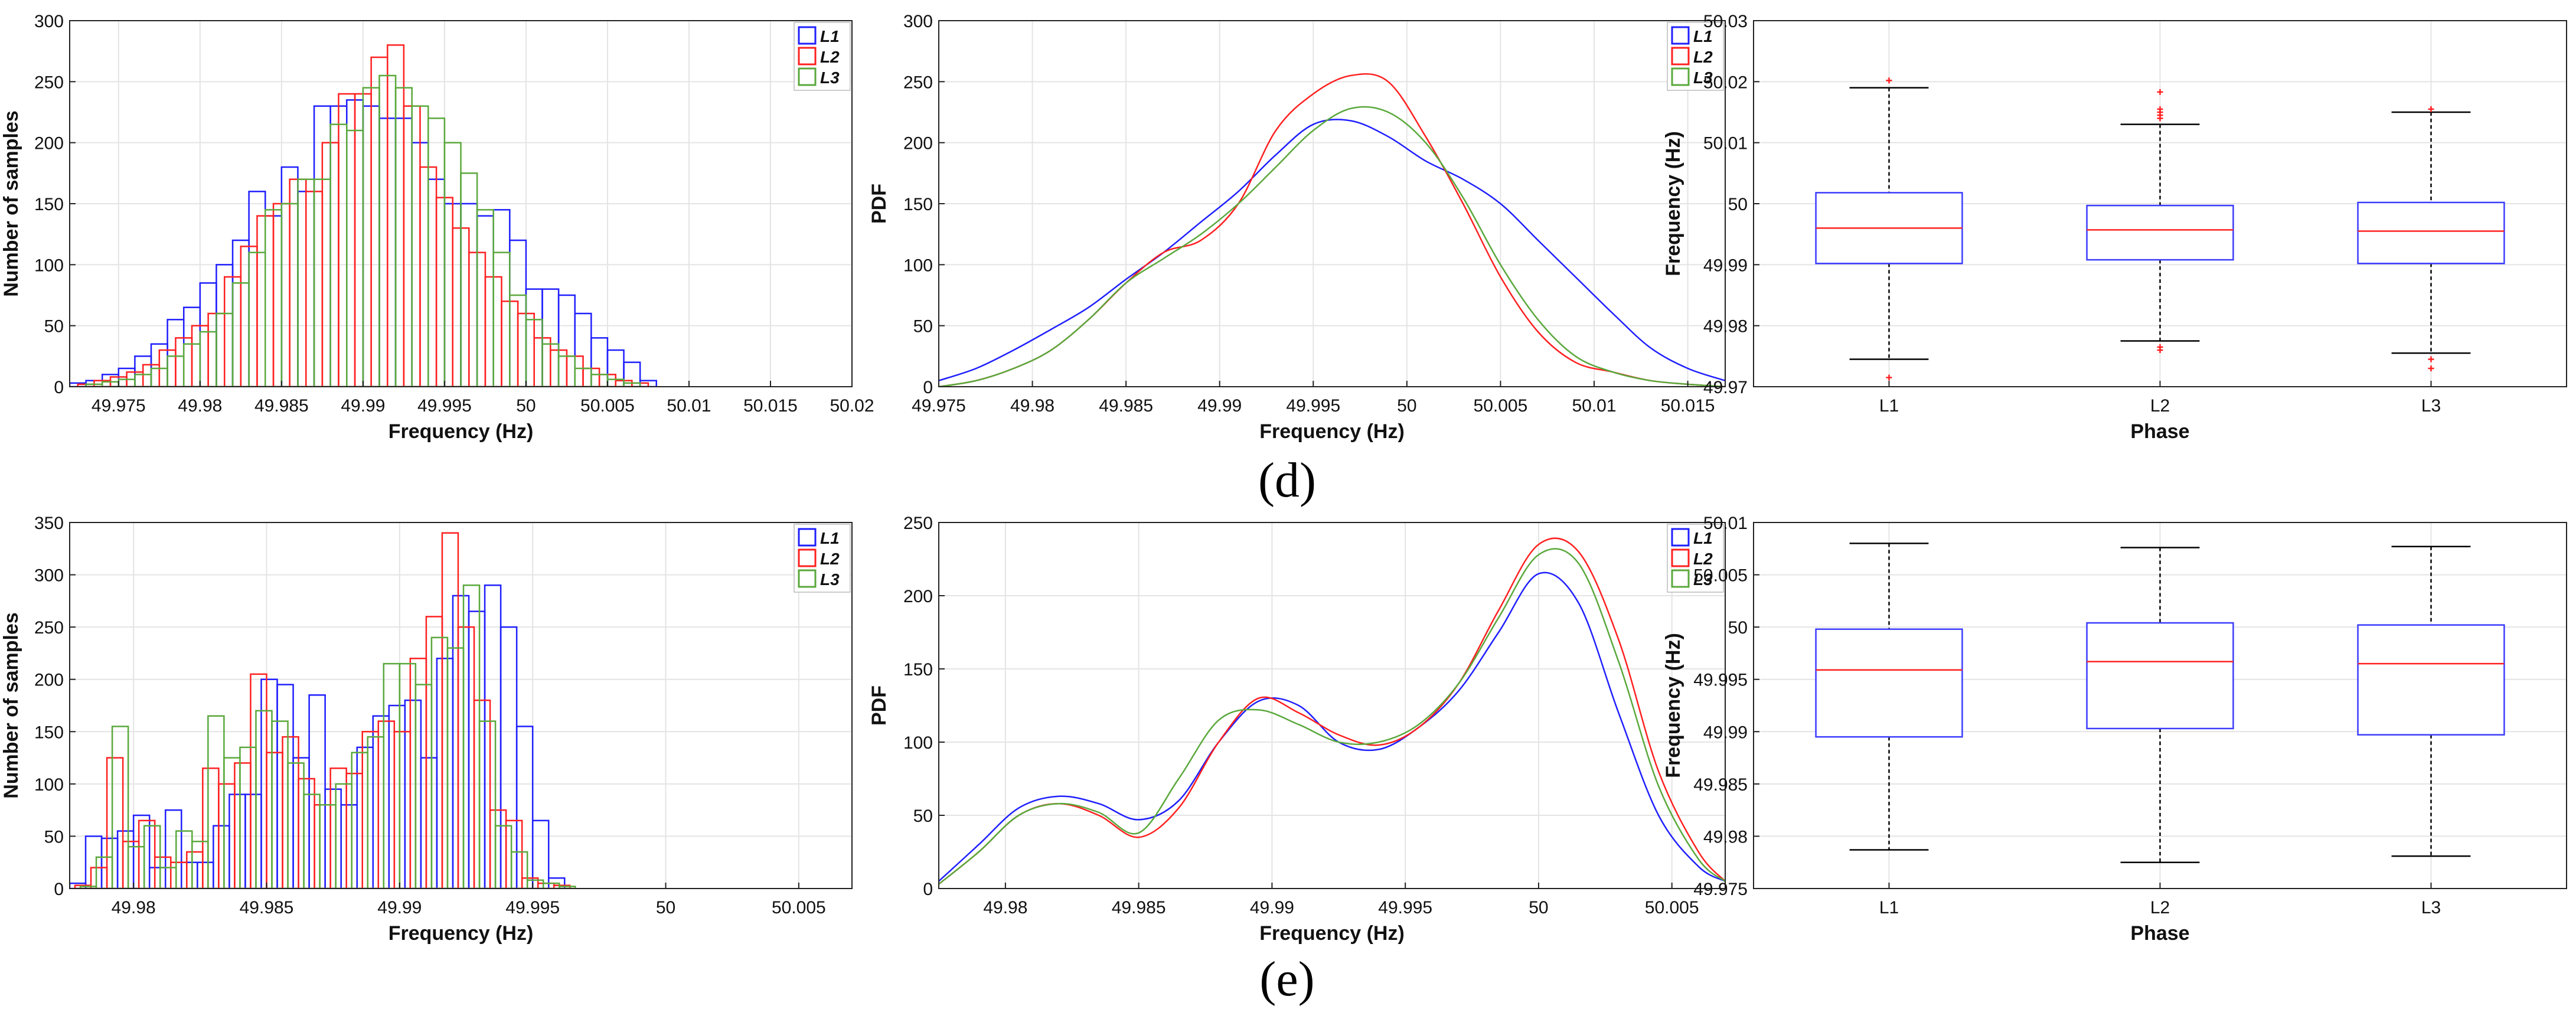  I want to click on x-tick-label: L2, so click(2160, 907).